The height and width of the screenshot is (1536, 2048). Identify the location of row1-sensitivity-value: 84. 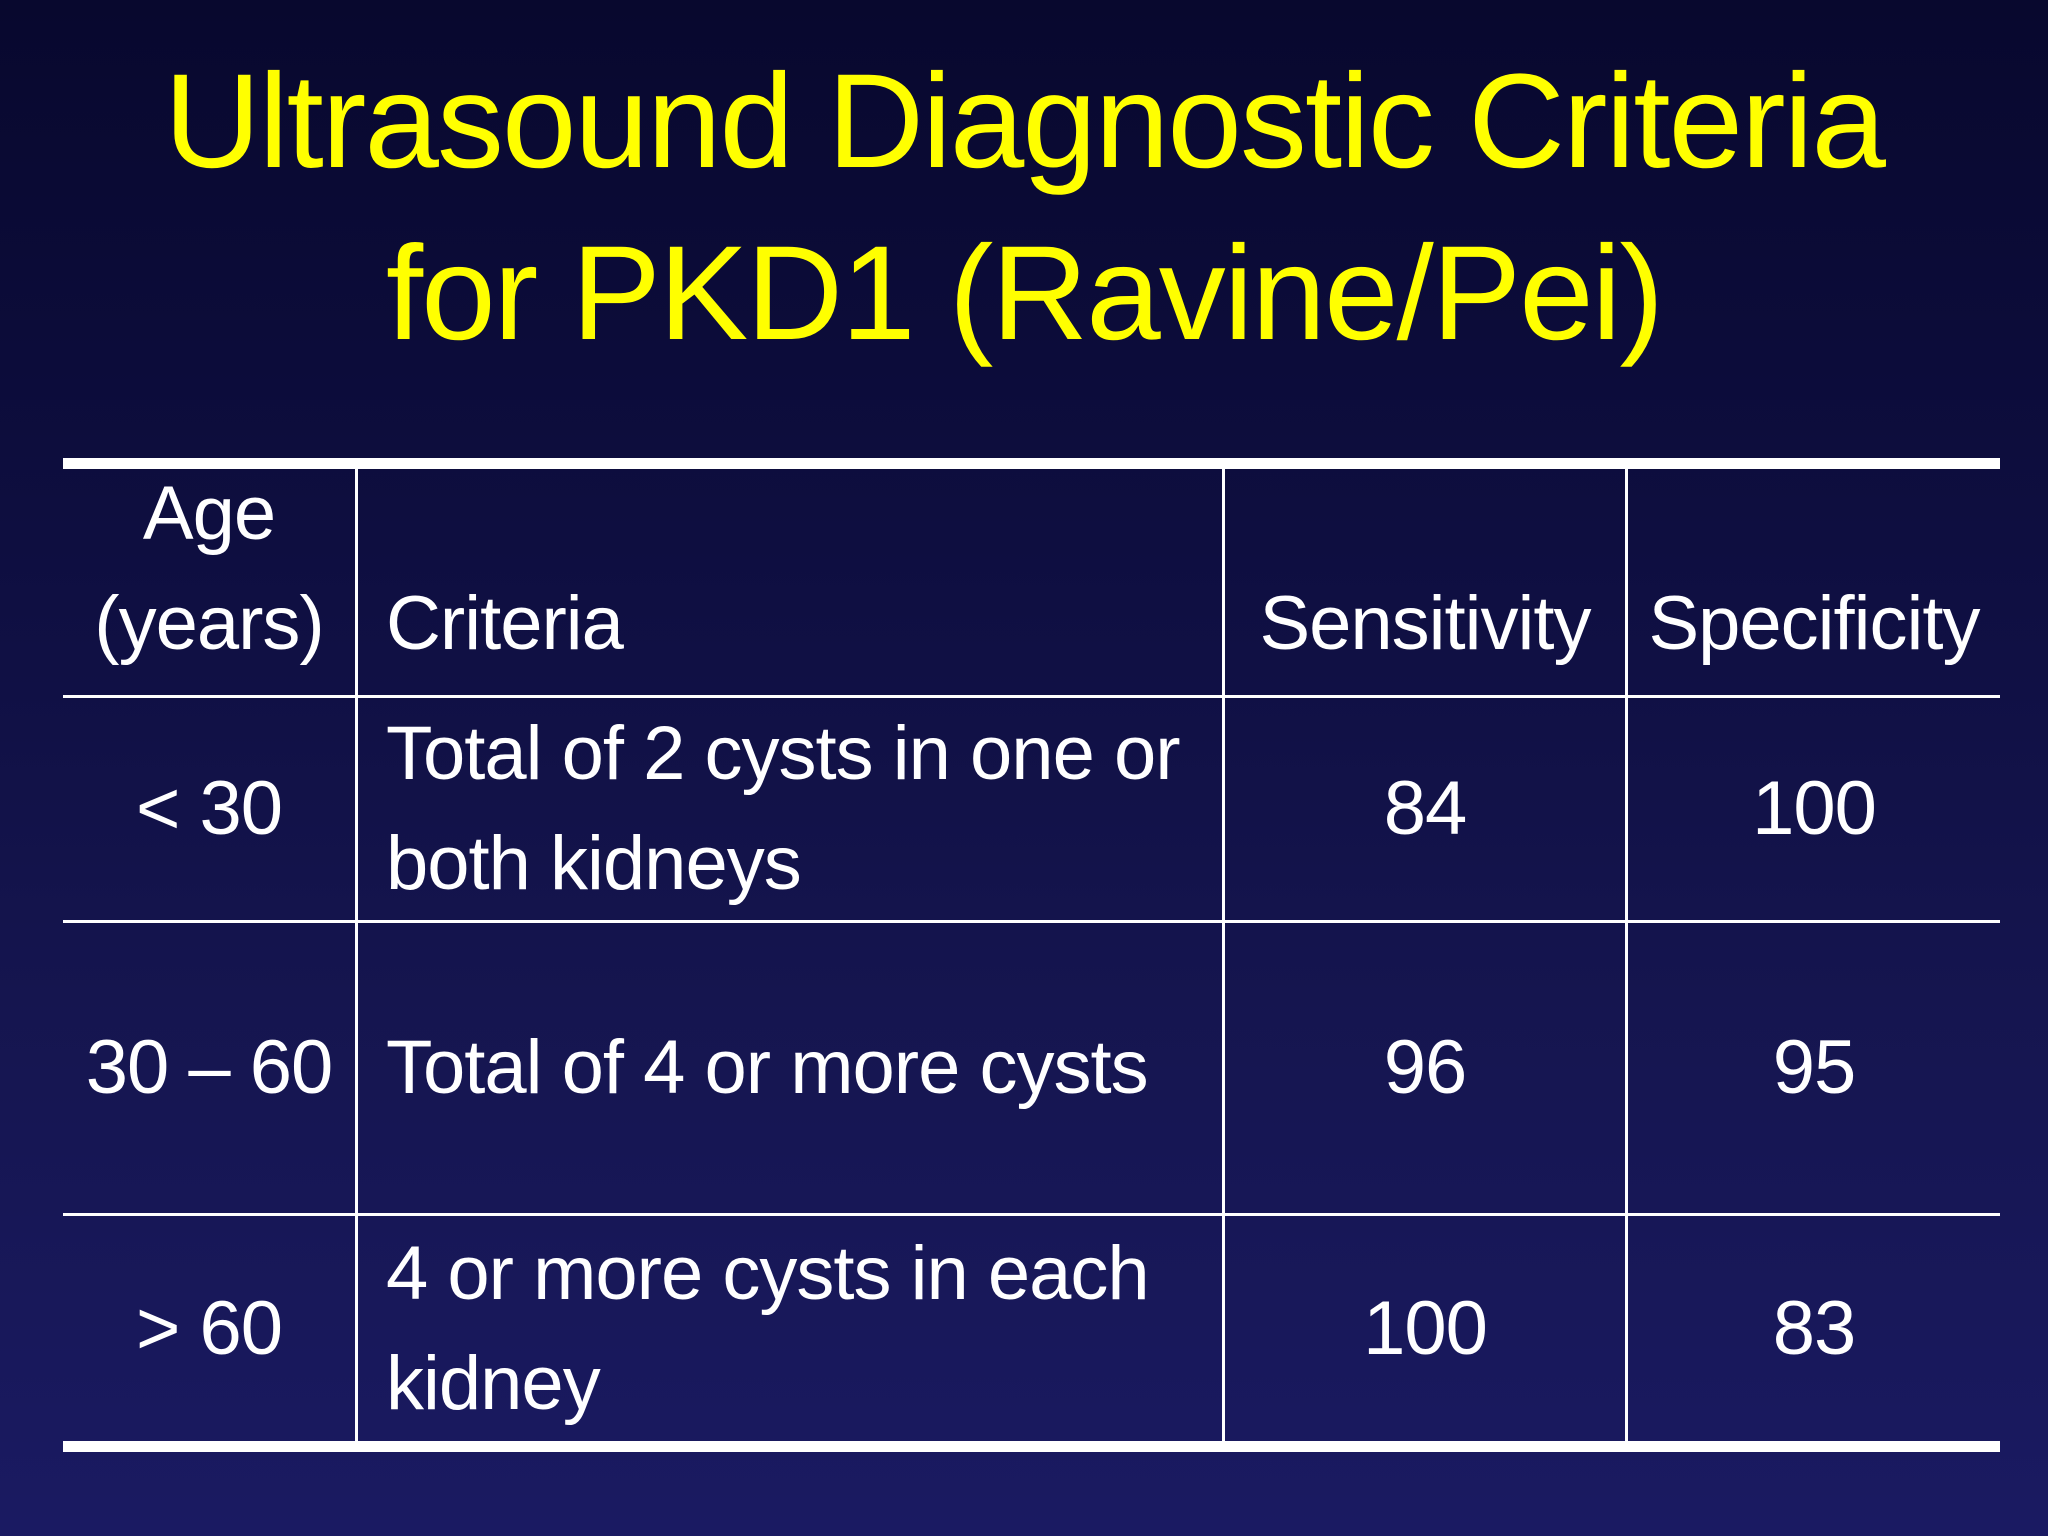
(1425, 808).